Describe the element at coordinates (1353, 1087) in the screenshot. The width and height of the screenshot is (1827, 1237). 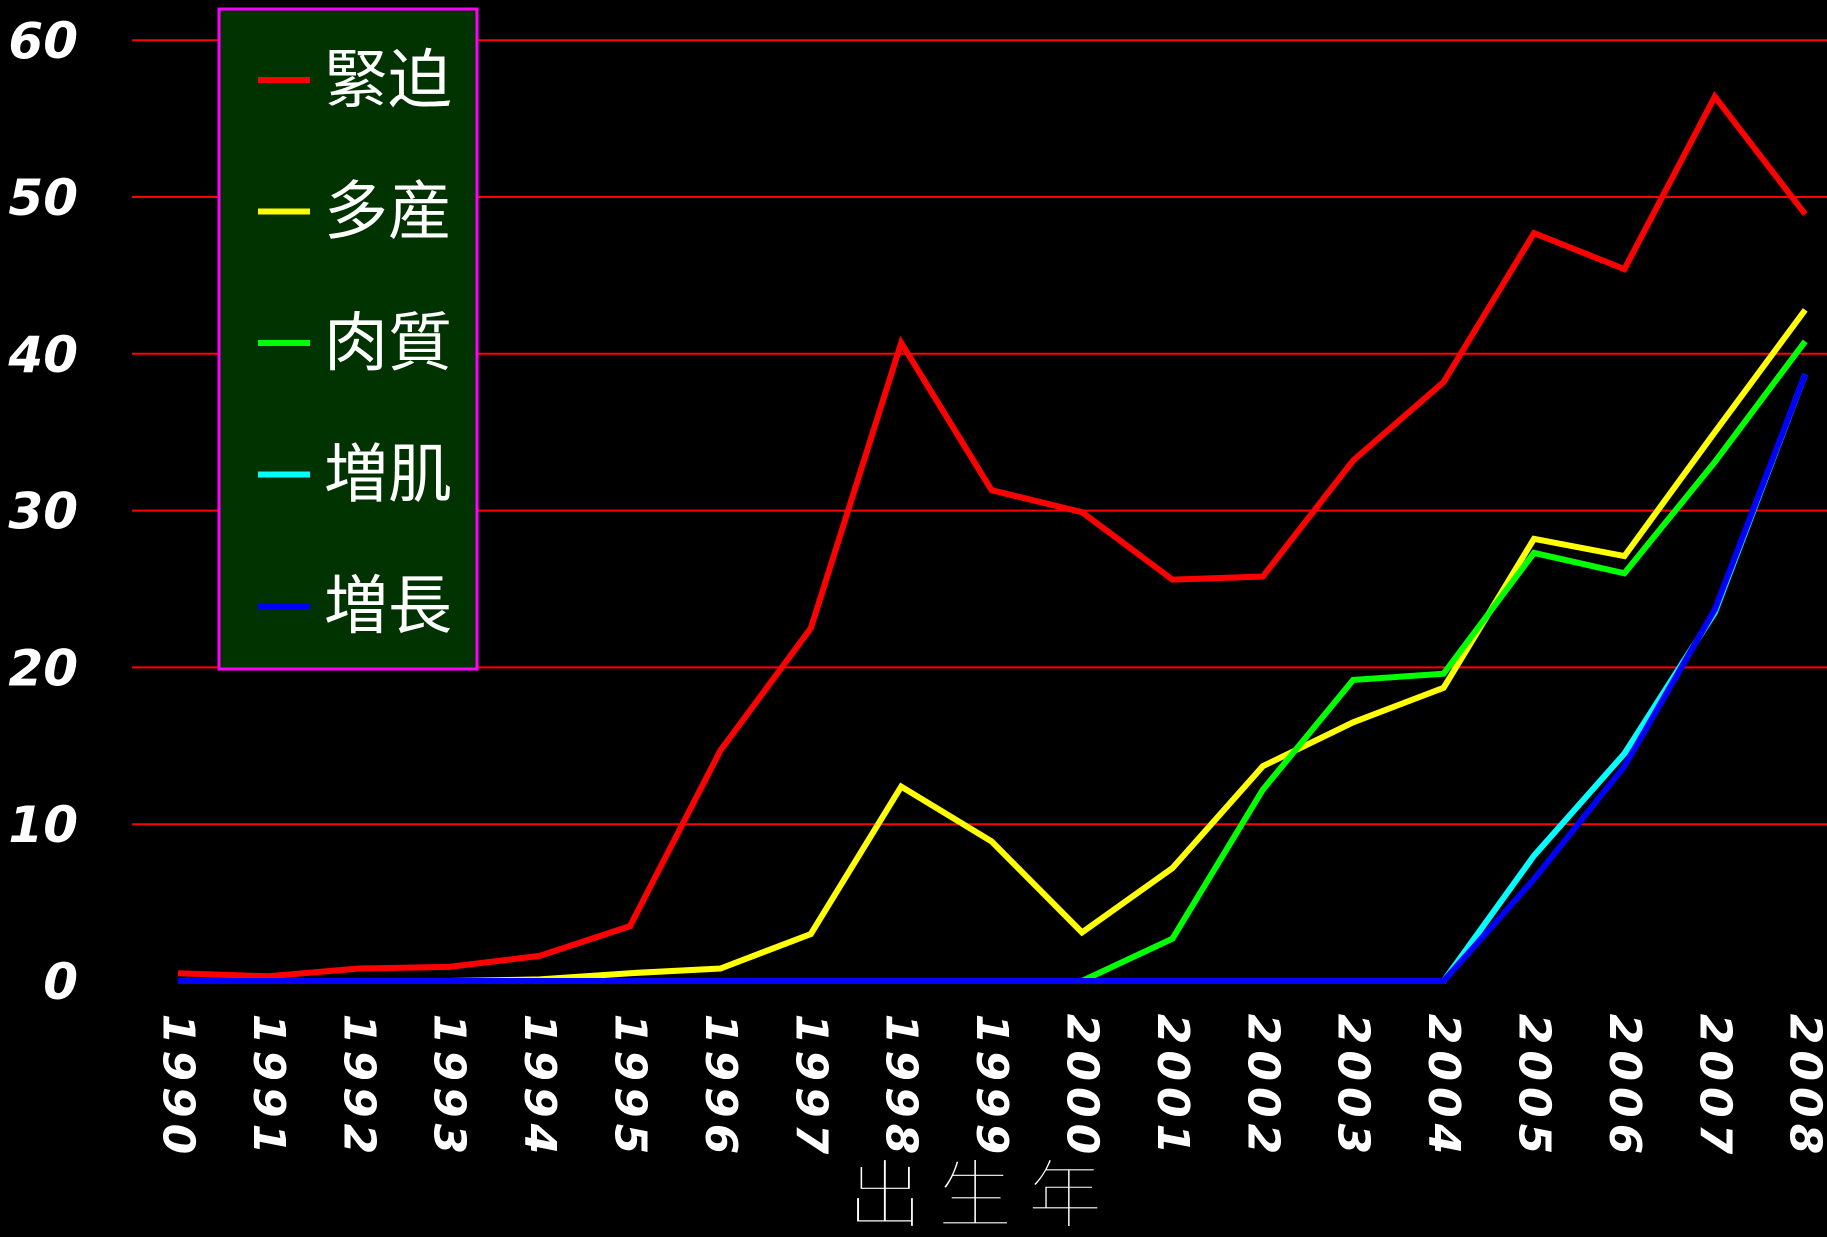
I see `x-tick-label: 2003` at that location.